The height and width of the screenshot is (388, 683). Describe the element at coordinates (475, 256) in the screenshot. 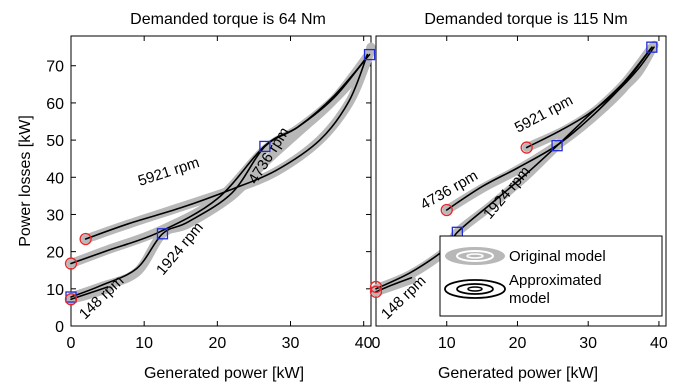

I see `legend-original-swatch` at that location.